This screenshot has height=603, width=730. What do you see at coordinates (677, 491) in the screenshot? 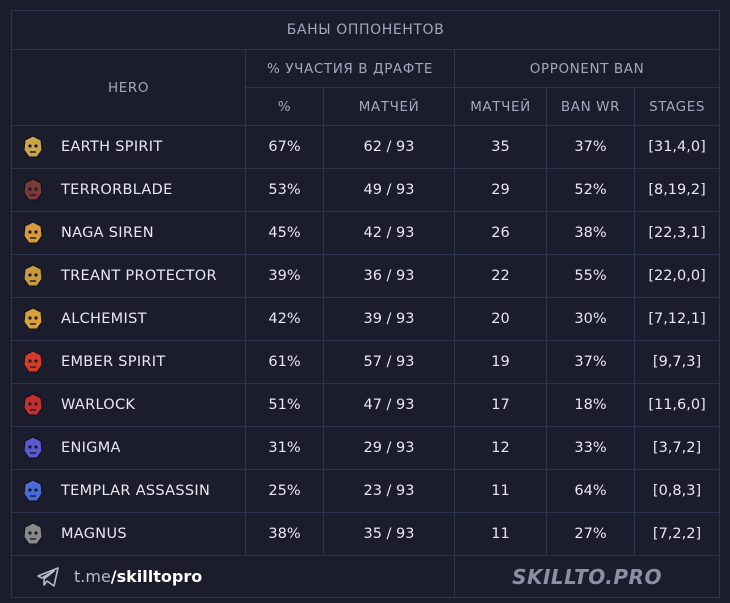
I see `ban-stages: [0,8,3]` at bounding box center [677, 491].